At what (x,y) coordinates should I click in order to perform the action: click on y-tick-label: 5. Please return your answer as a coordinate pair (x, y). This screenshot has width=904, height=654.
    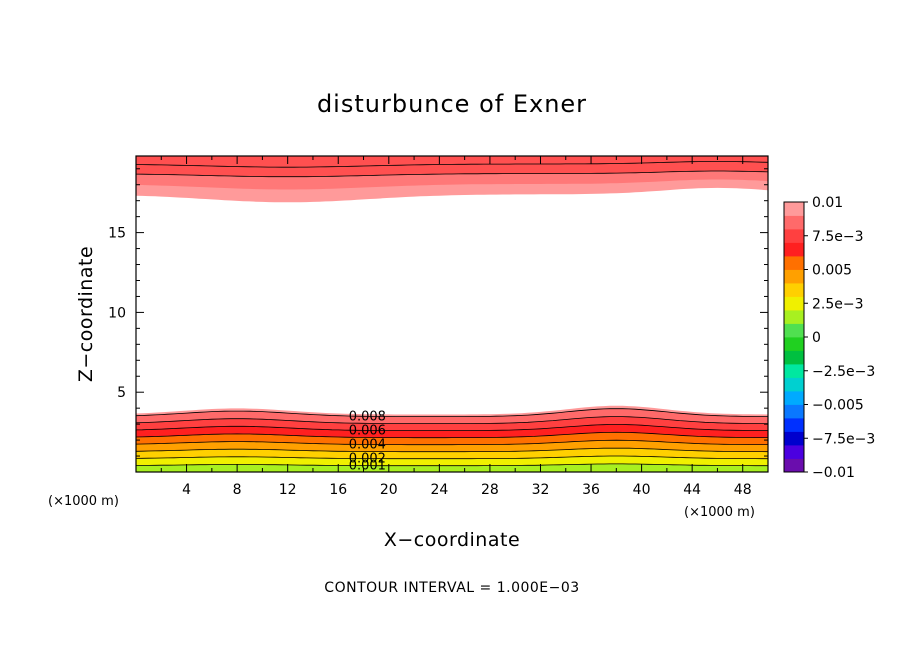
    Looking at the image, I should click on (121, 393).